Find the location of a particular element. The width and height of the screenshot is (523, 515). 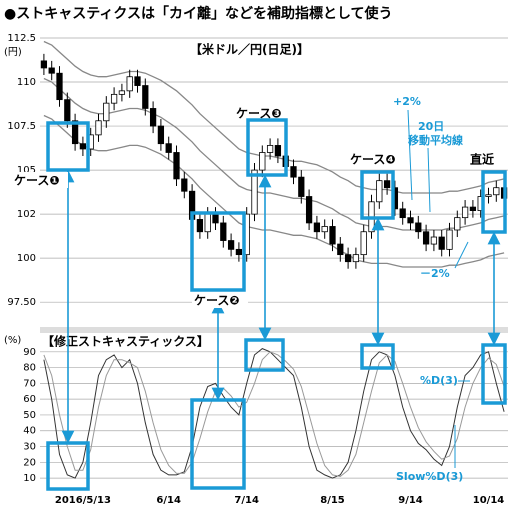

y-tick-label: 90 is located at coordinates (29, 352).